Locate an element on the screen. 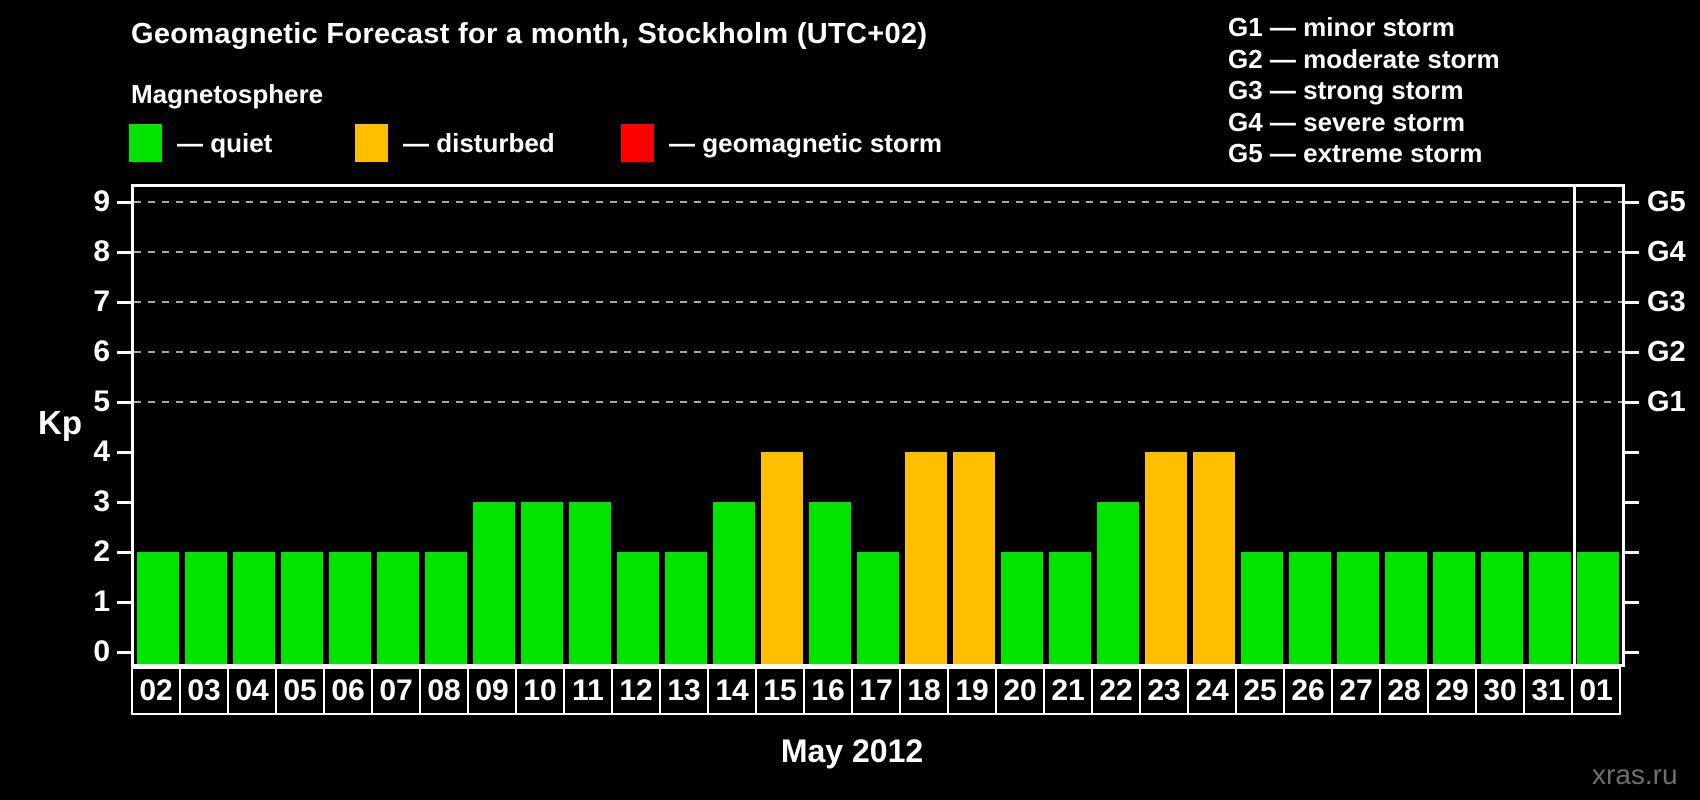  day-label: 11 is located at coordinates (588, 691).